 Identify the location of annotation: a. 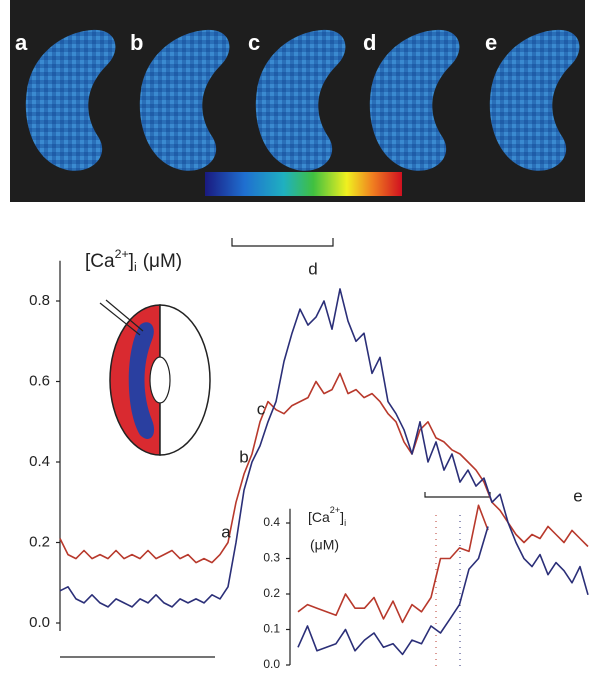
(226, 531).